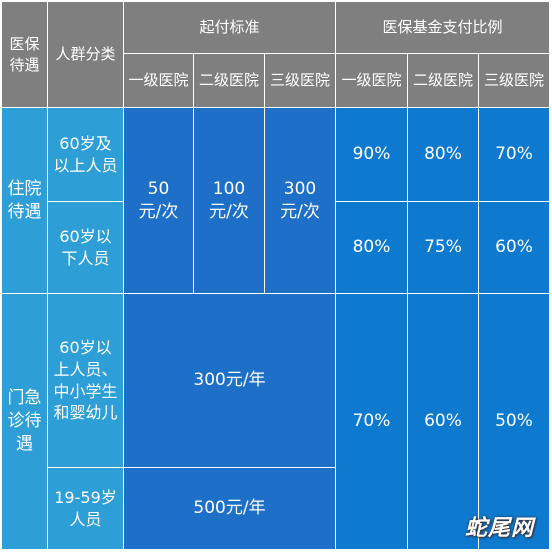 The width and height of the screenshot is (552, 554). What do you see at coordinates (300, 201) in the screenshot?
I see `inpatient-deductible-level3: 300 元/次` at bounding box center [300, 201].